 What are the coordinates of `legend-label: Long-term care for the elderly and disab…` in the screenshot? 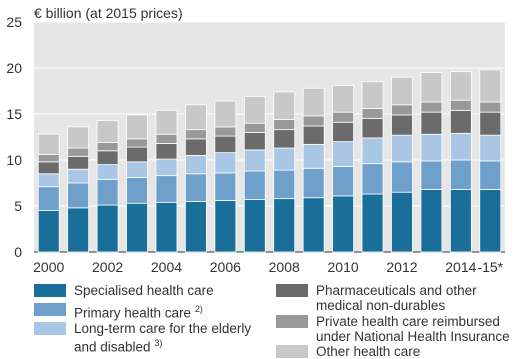 It's located at (163, 338).